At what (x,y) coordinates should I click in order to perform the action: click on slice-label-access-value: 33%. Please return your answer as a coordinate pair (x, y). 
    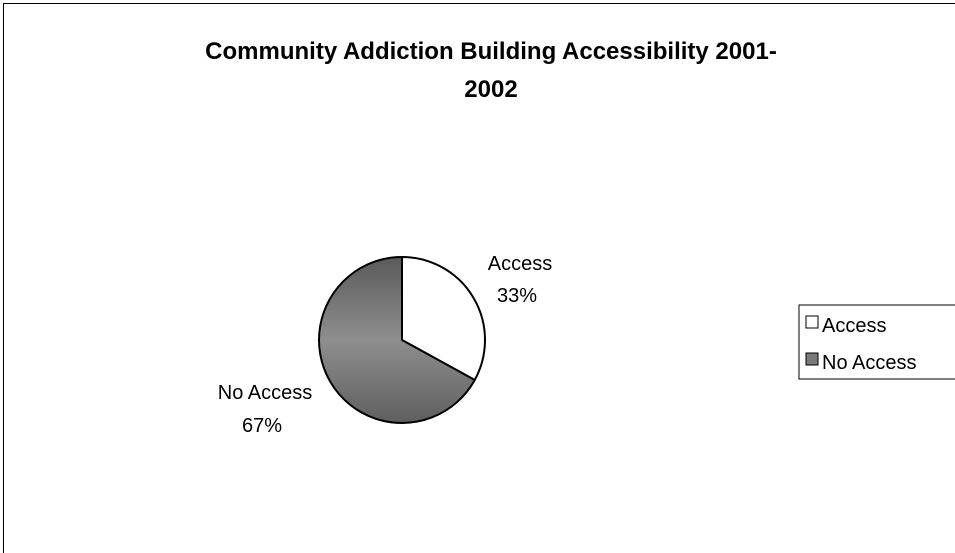
    Looking at the image, I should click on (517, 296).